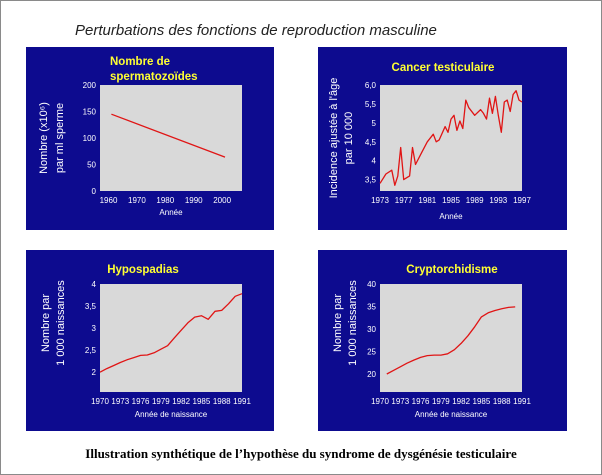 The image size is (602, 475). I want to click on x-tick-label: 1981, so click(427, 200).